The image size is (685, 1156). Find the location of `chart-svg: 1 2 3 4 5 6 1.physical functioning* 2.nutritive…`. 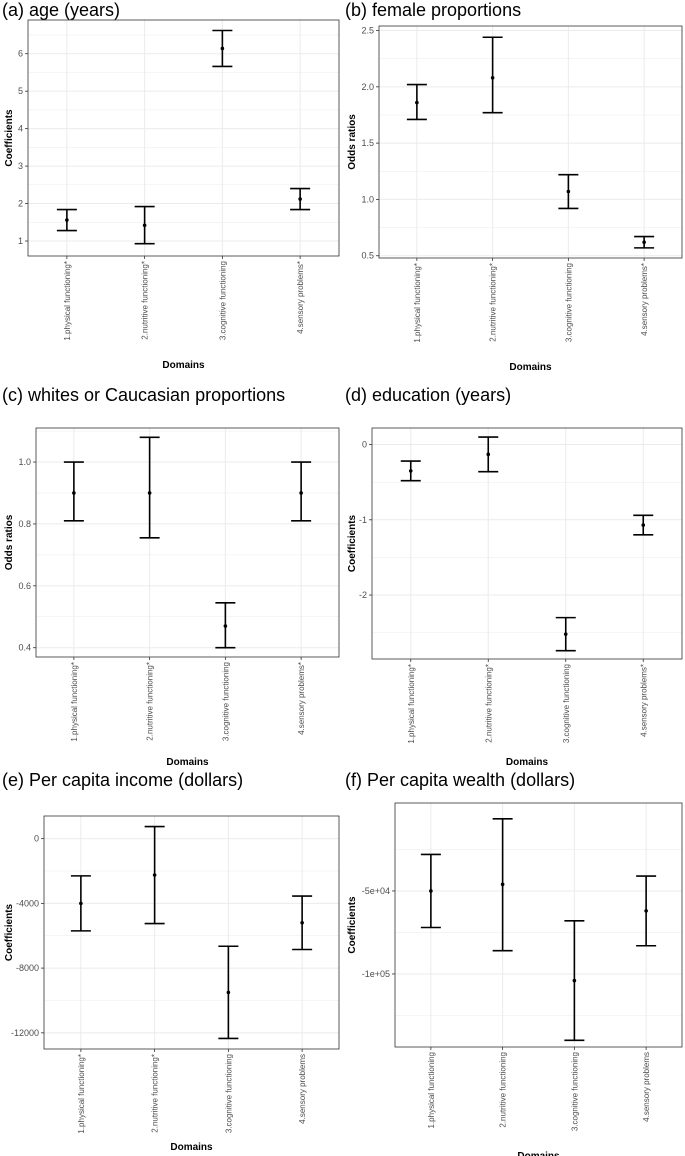

chart-svg: 1 2 3 4 5 6 1.physical functioning* 2.nutritive… is located at coordinates (172, 195).